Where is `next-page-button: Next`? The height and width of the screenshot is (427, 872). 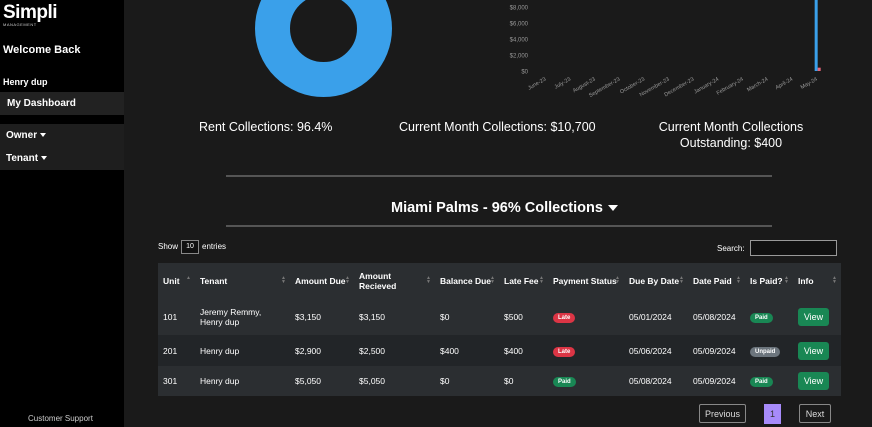 next-page-button: Next is located at coordinates (815, 413).